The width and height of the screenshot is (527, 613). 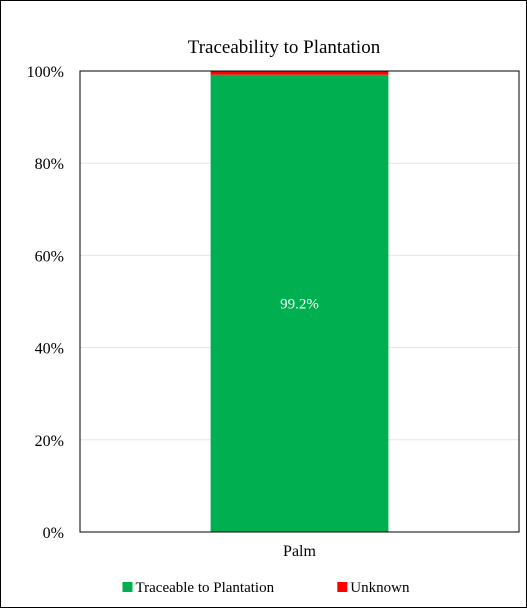 I want to click on legend-item: Unknown, so click(x=373, y=588).